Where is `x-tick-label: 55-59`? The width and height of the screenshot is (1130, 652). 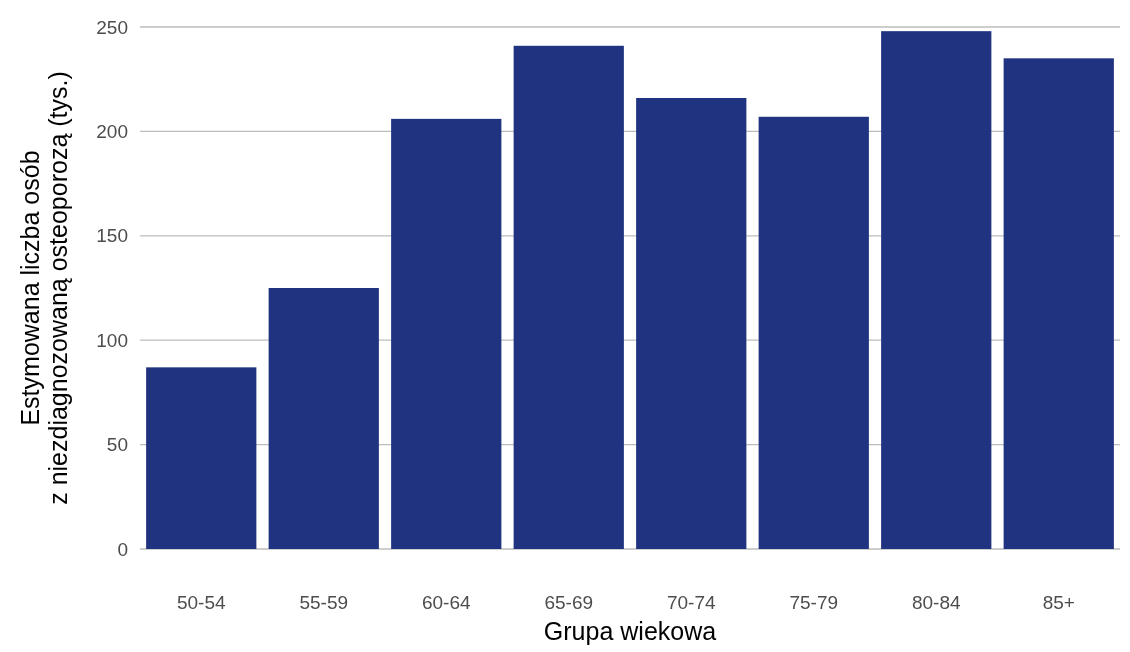 x-tick-label: 55-59 is located at coordinates (324, 602).